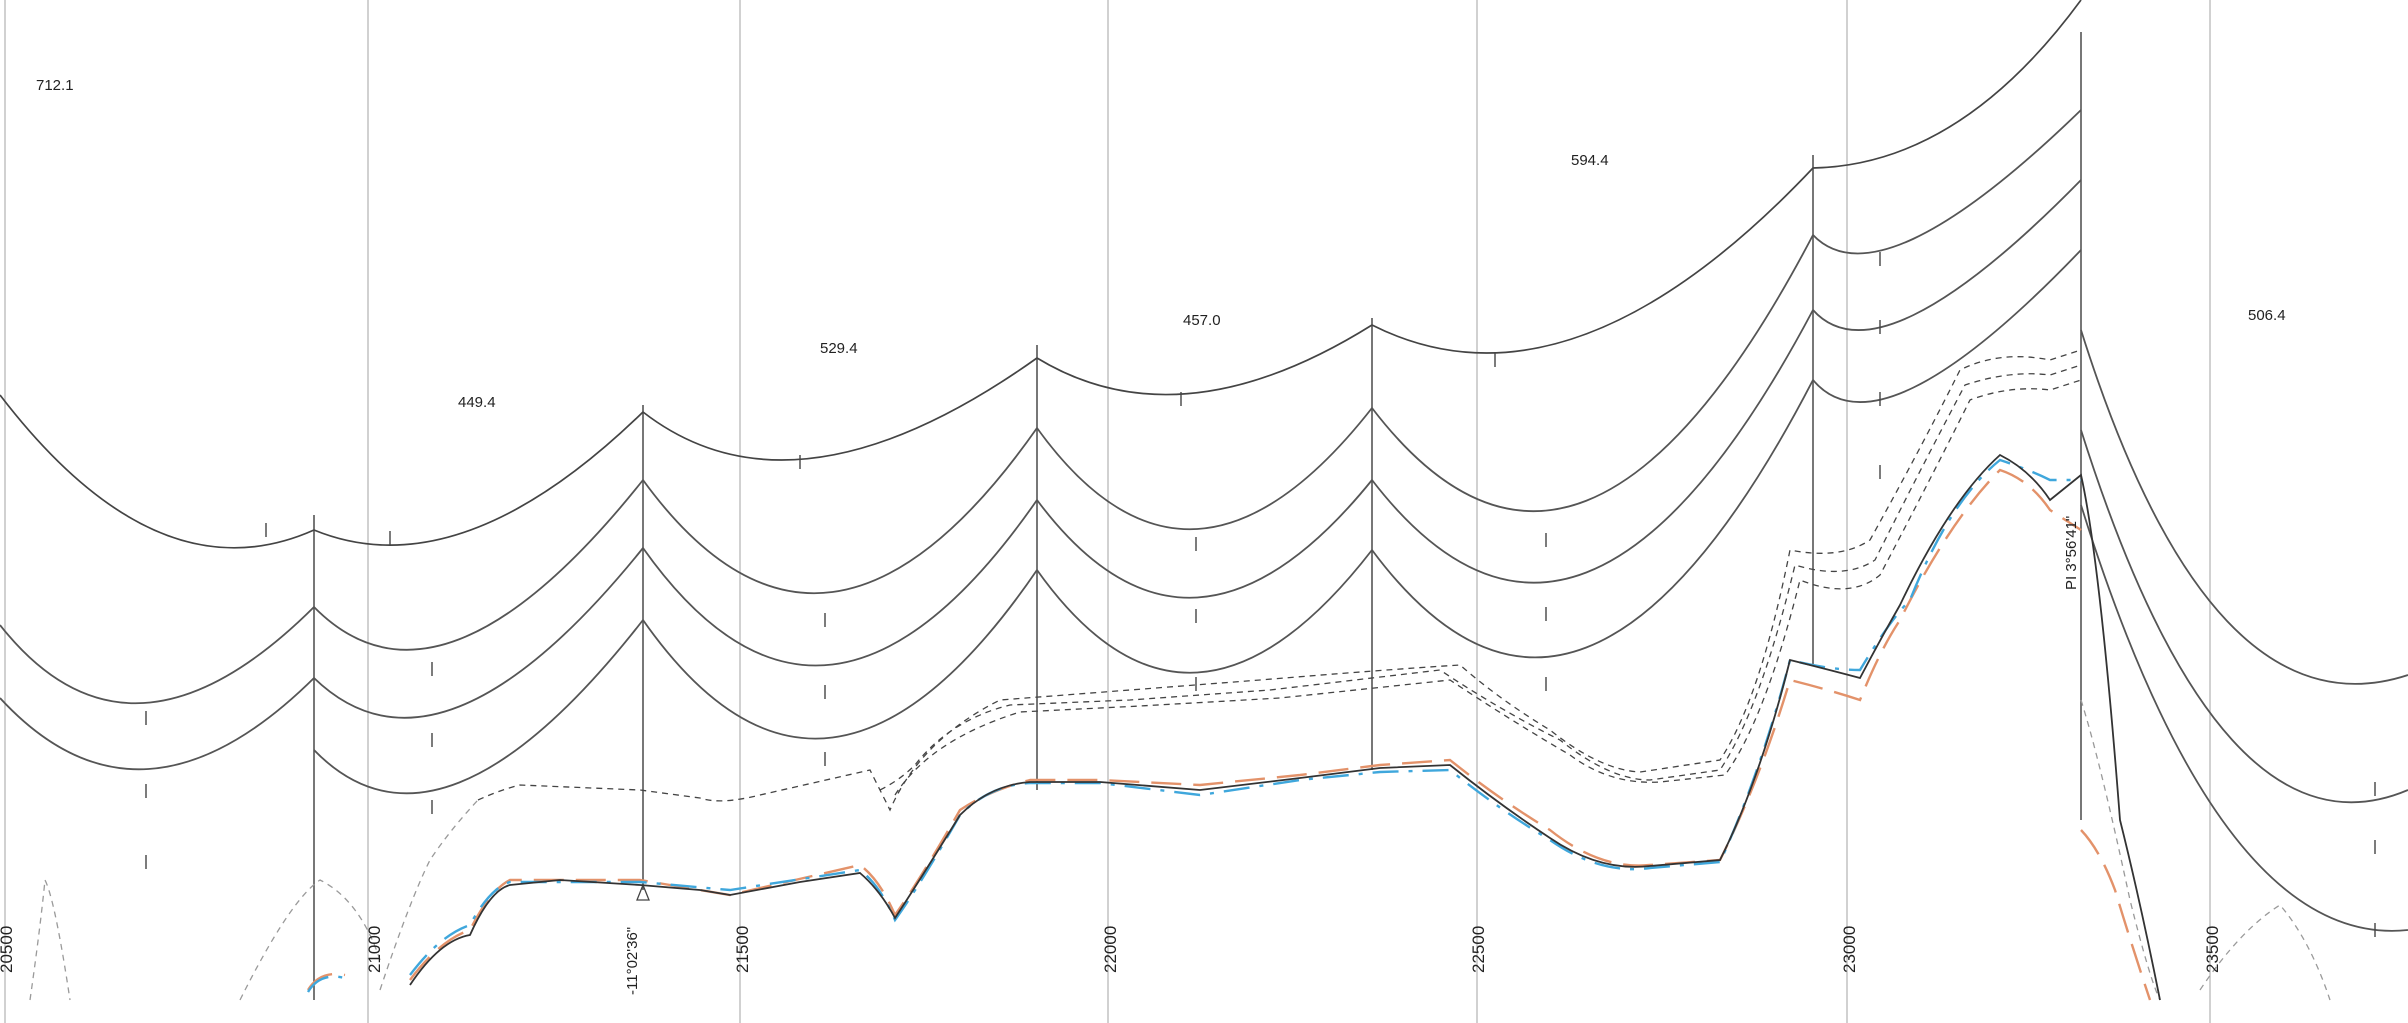 The width and height of the screenshot is (2408, 1023). What do you see at coordinates (1590, 160) in the screenshot?
I see `span-label-5: 594.4` at bounding box center [1590, 160].